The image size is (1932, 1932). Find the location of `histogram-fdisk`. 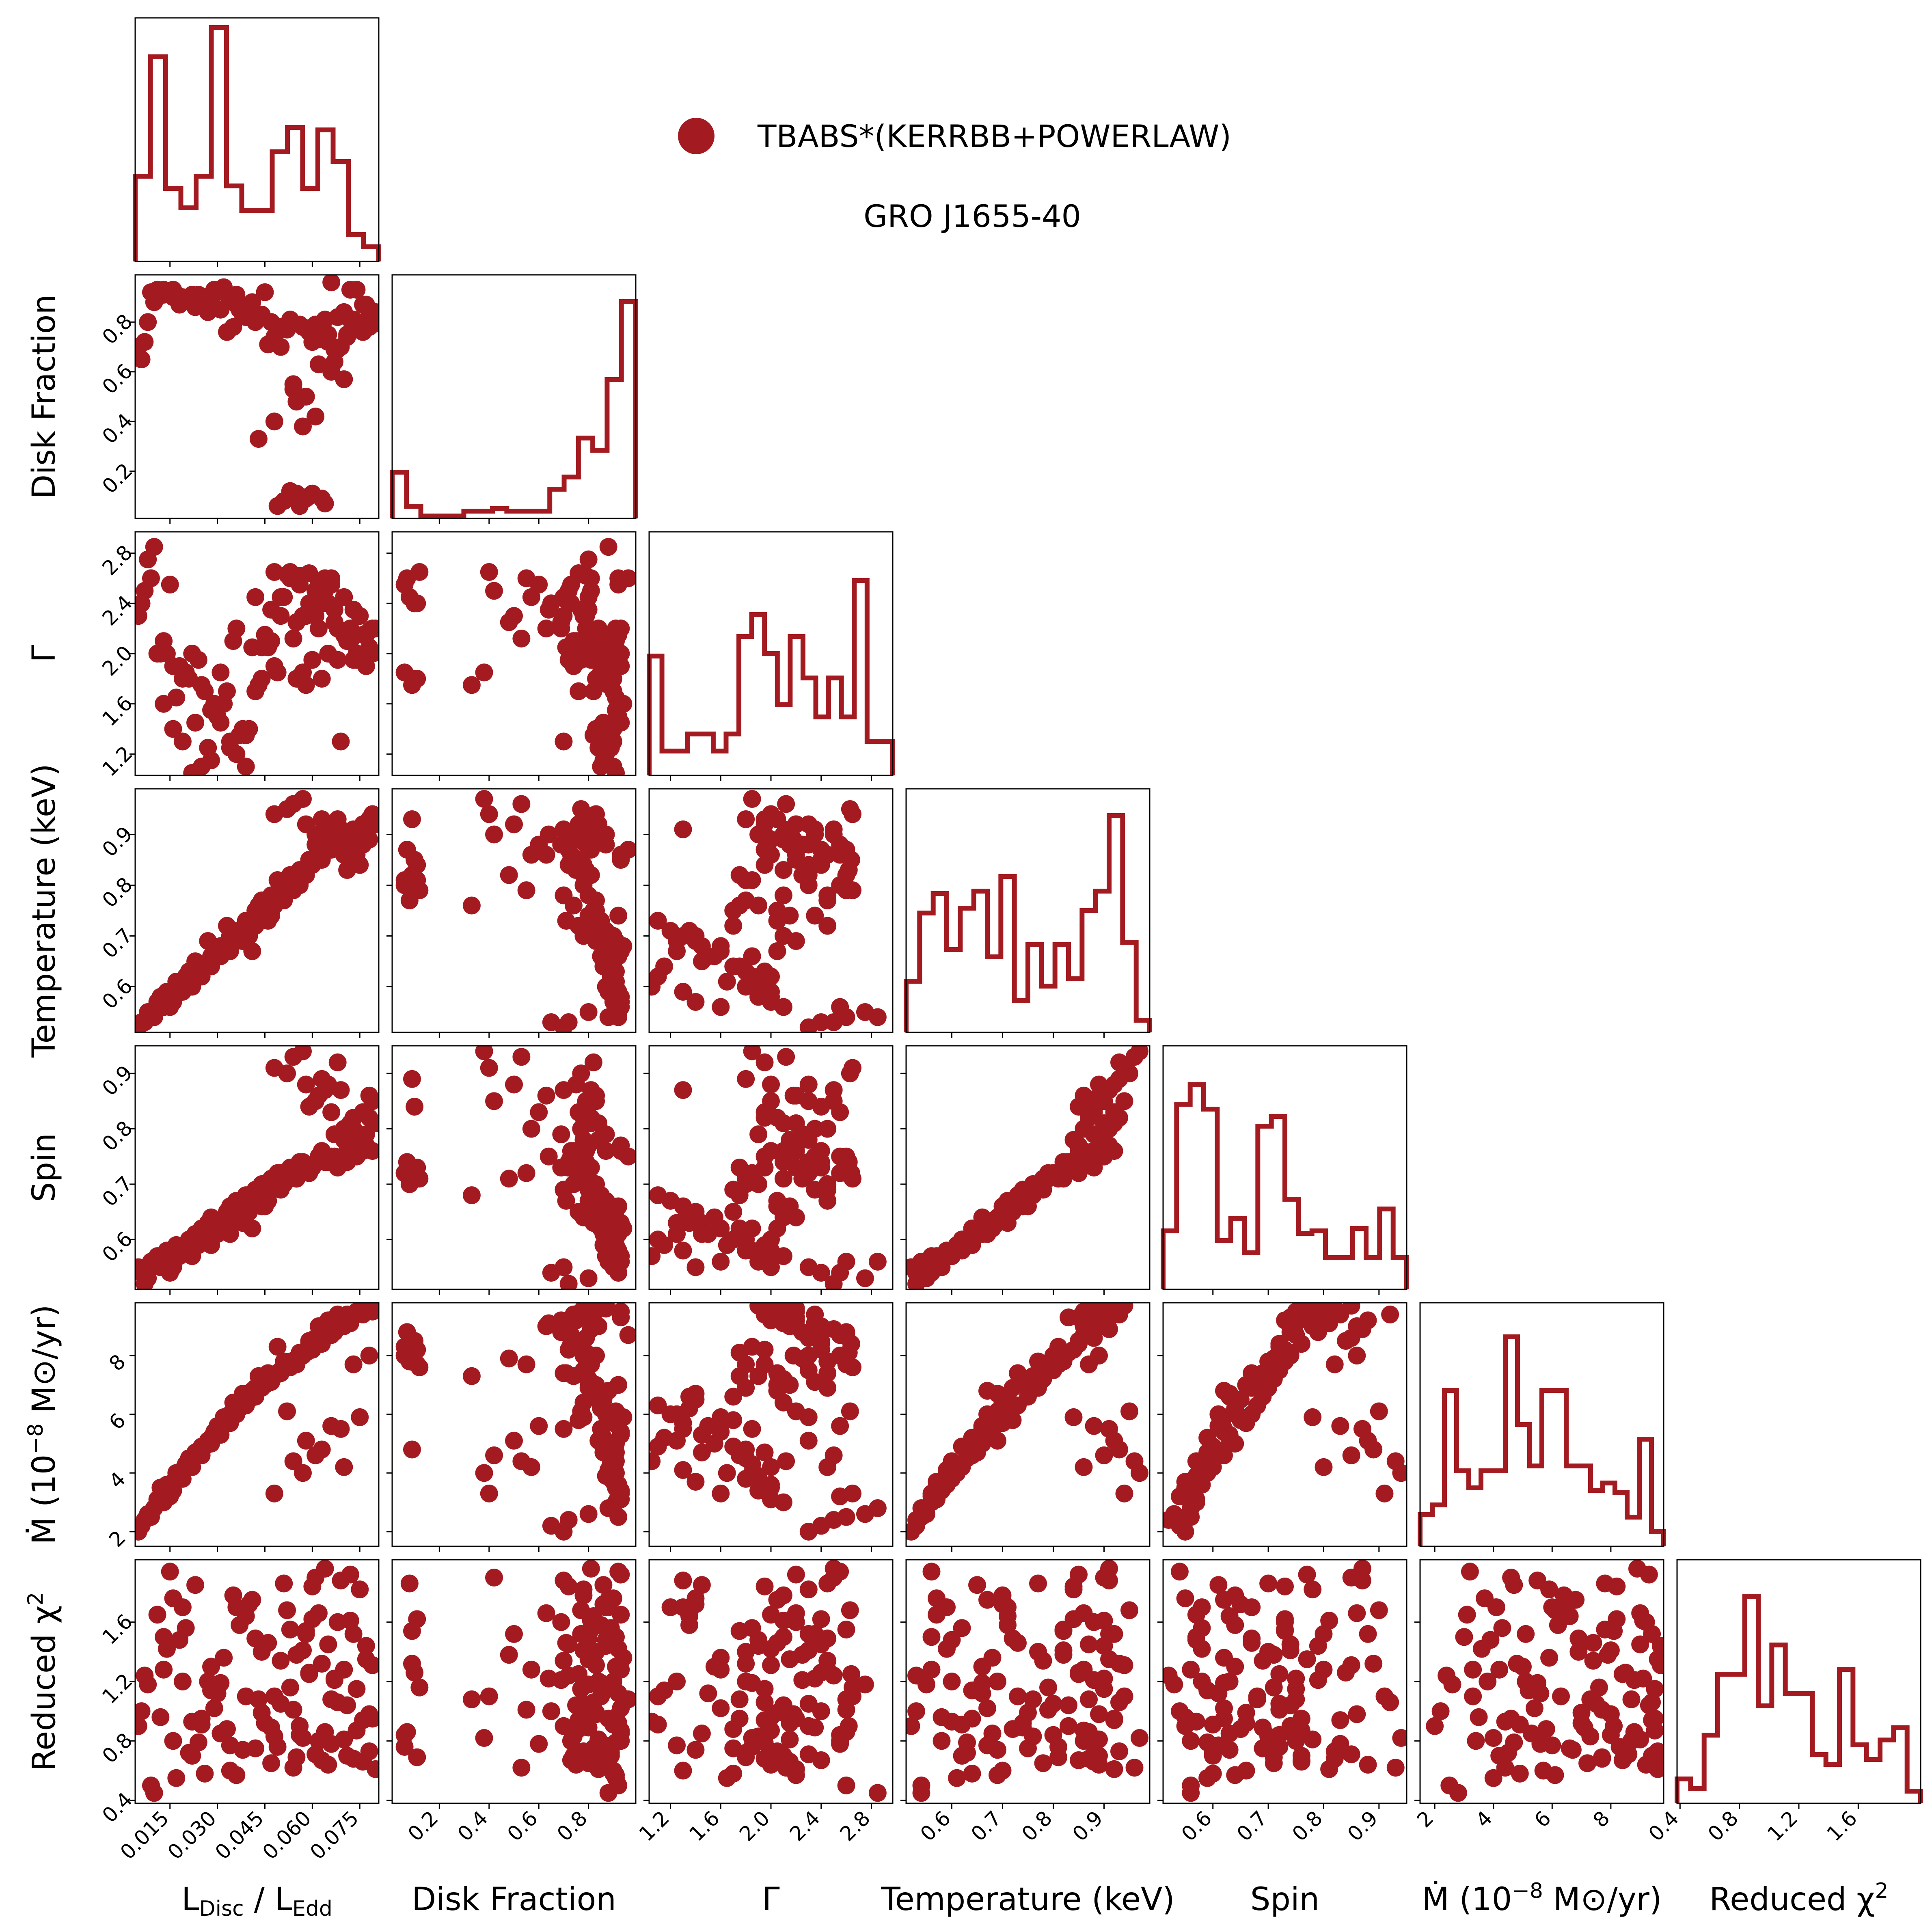

histogram-fdisk is located at coordinates (514, 408).